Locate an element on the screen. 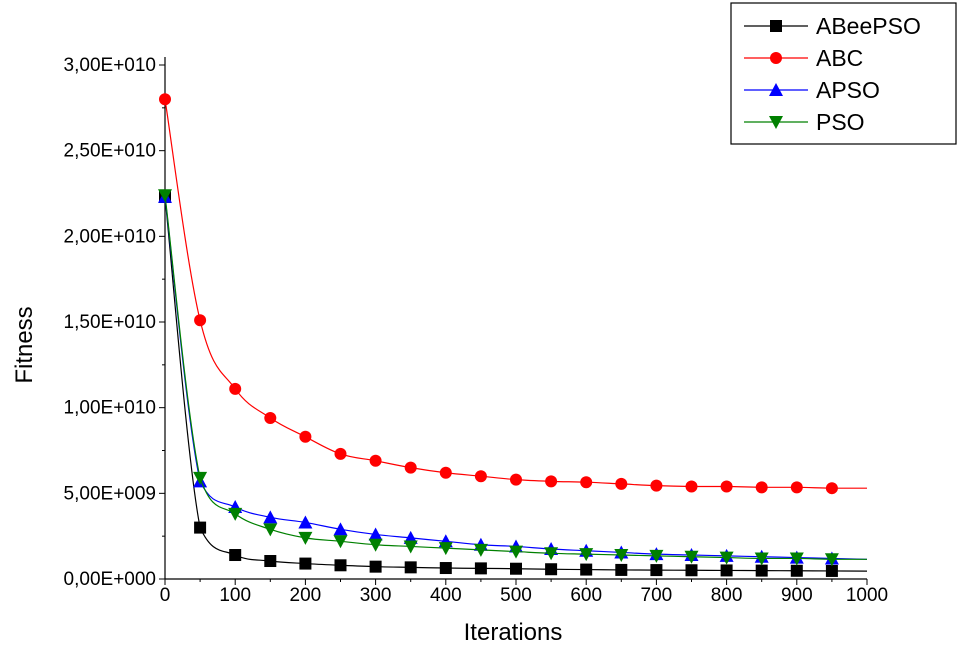 This screenshot has height=662, width=971. x-tick-label: 1000 is located at coordinates (867, 595).